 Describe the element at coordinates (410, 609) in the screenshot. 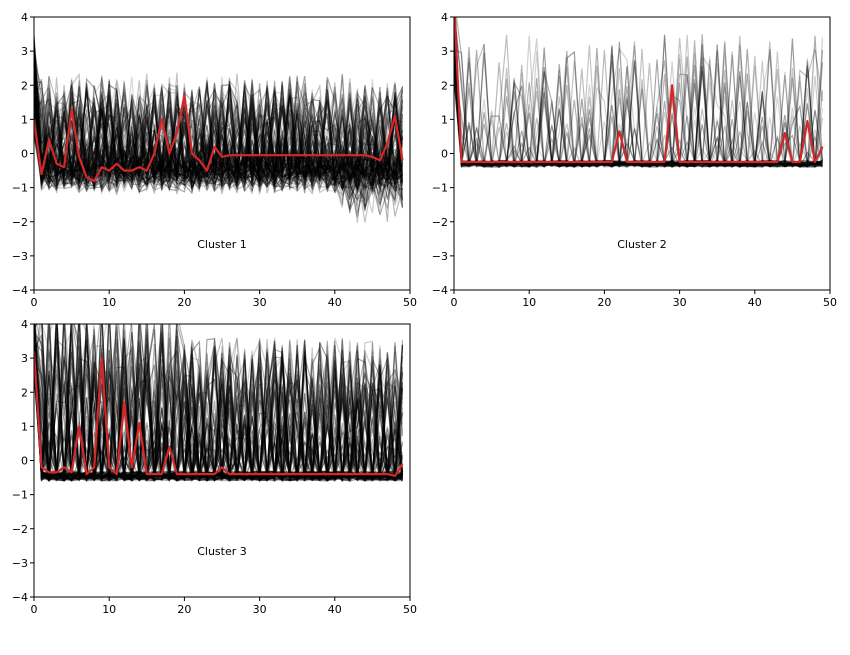

I see `x-tick-label: 50` at that location.